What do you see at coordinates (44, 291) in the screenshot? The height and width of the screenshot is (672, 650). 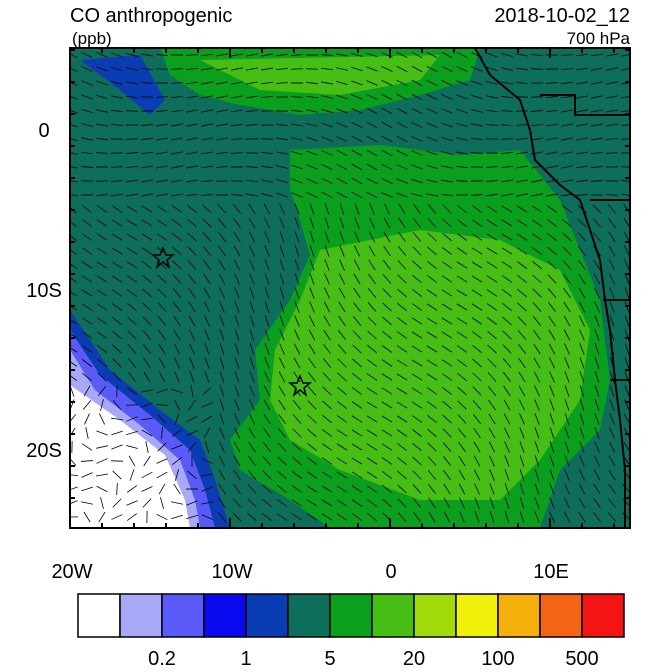 I see `lat-label: 10S` at bounding box center [44, 291].